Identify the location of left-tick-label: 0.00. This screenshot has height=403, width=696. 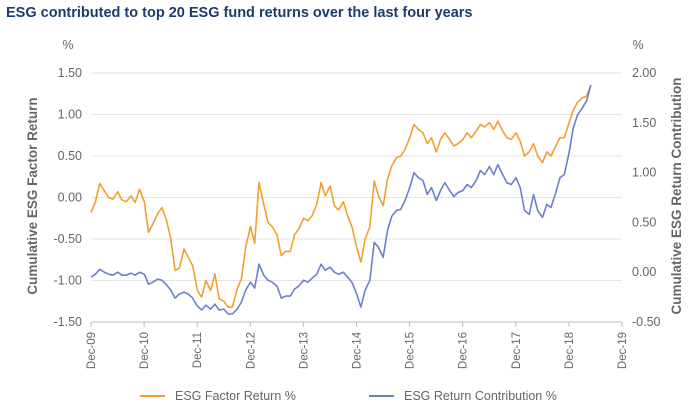
(70, 198).